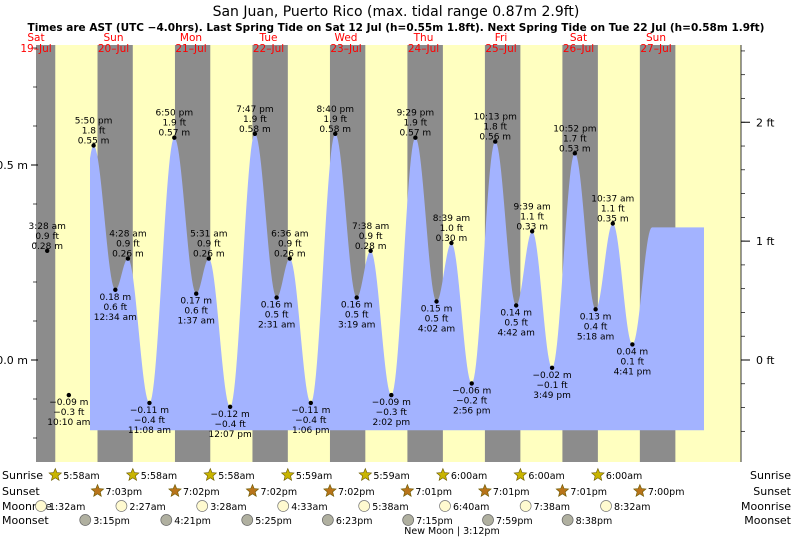 The width and height of the screenshot is (793, 539). Describe the element at coordinates (765, 122) in the screenshot. I see `right-axis-tick-label: 2 ft` at that location.